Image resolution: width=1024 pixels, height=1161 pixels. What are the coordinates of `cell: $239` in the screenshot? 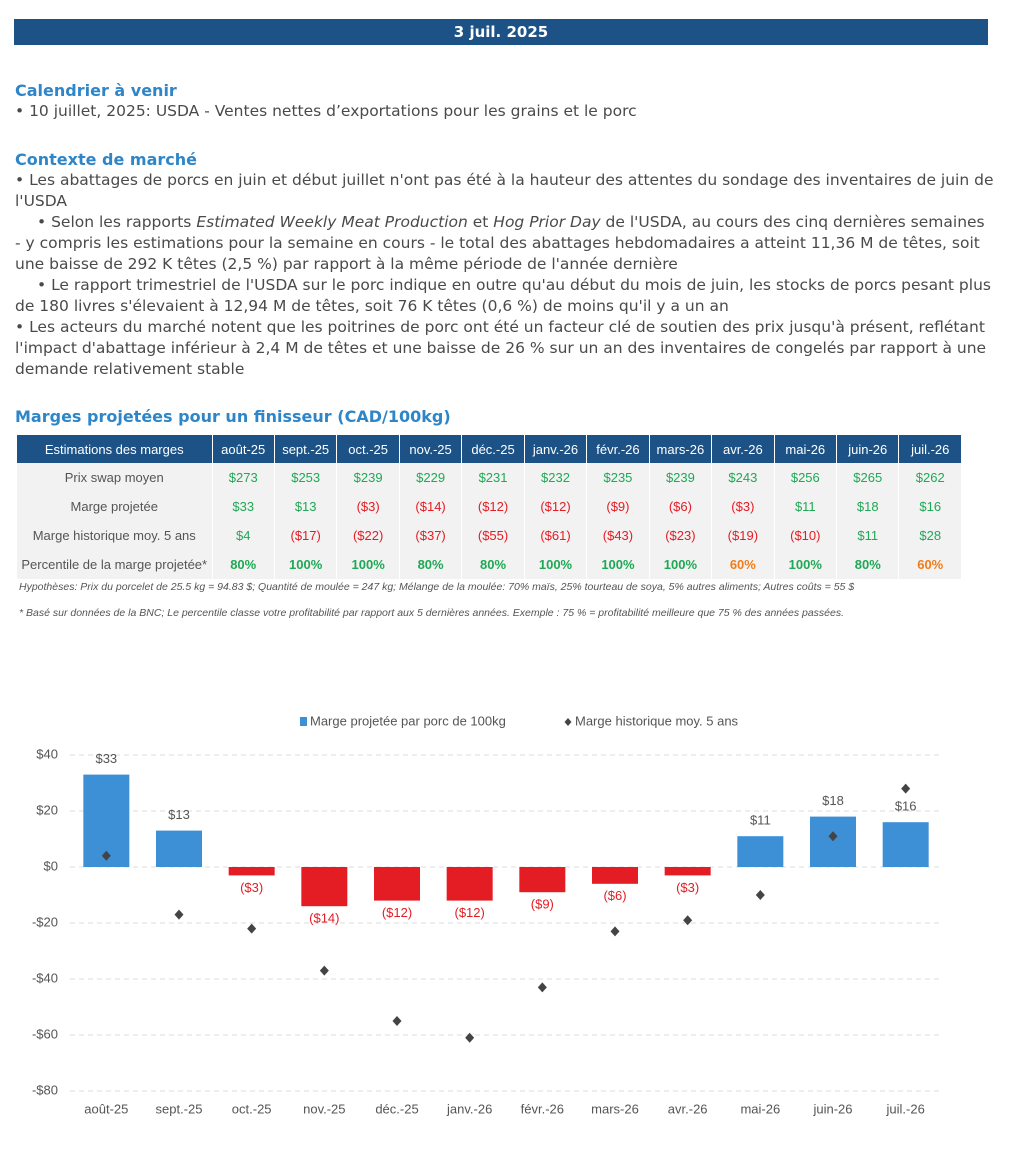 It's located at (368, 477).